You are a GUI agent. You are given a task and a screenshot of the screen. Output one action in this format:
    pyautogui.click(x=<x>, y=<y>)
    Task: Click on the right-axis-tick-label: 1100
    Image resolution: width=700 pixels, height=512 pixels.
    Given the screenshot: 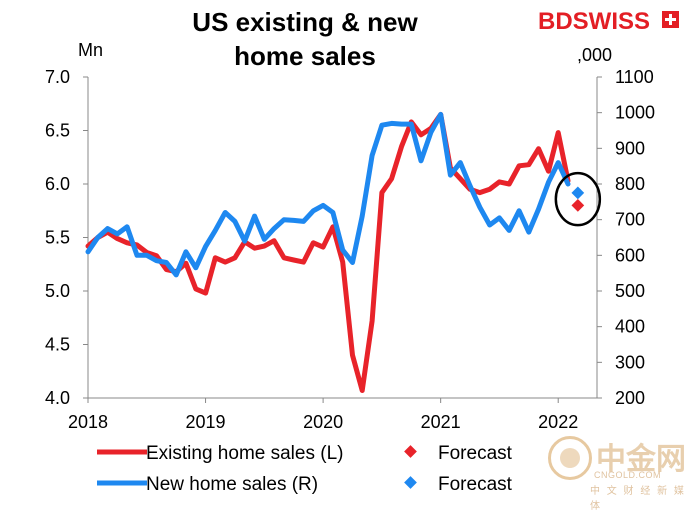 What is the action you would take?
    pyautogui.click(x=634, y=77)
    